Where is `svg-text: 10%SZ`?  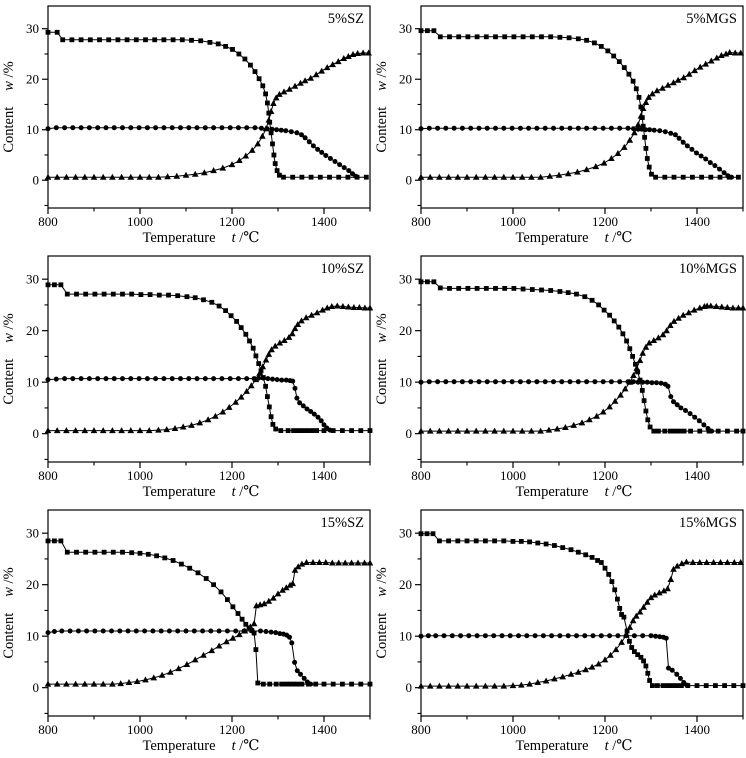 svg-text: 10%SZ is located at coordinates (343, 269).